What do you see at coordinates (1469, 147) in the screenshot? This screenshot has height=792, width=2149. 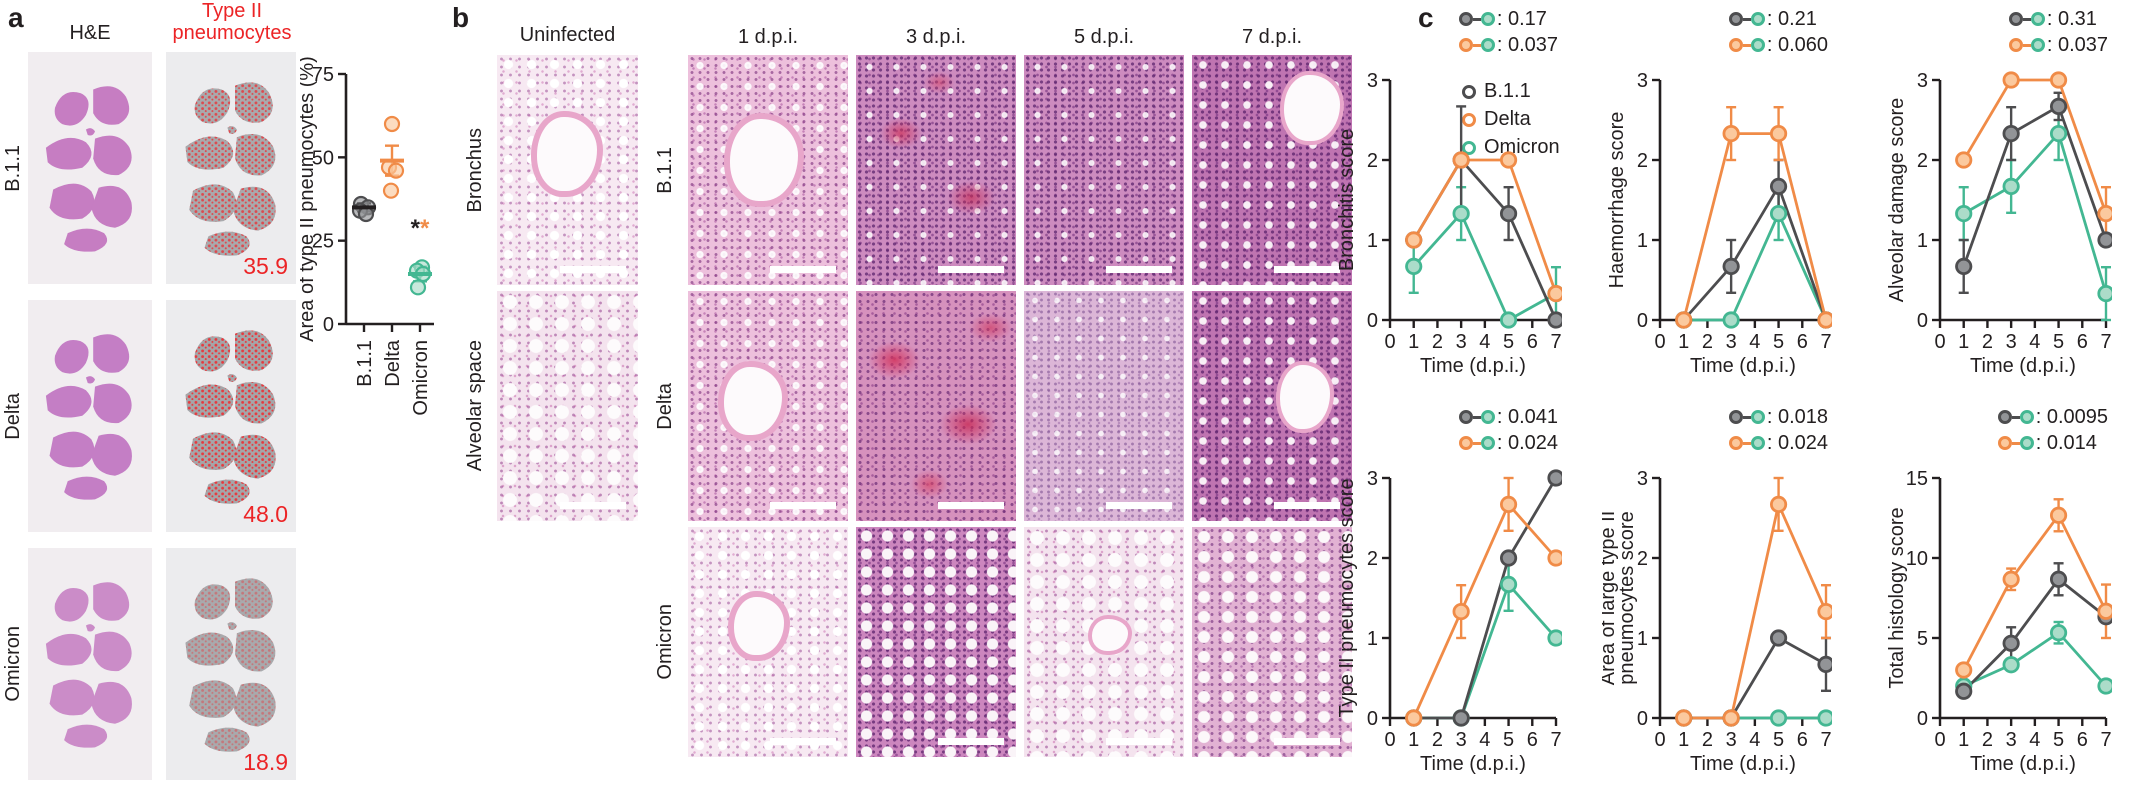 I see `legend-dot-omicron` at bounding box center [1469, 147].